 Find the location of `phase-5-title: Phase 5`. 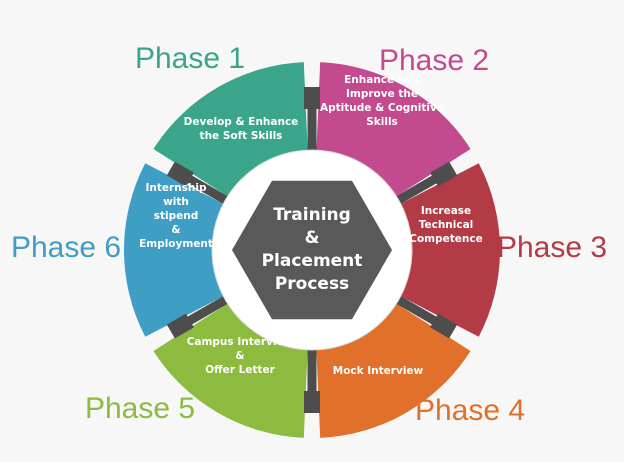

phase-5-title: Phase 5 is located at coordinates (140, 408).